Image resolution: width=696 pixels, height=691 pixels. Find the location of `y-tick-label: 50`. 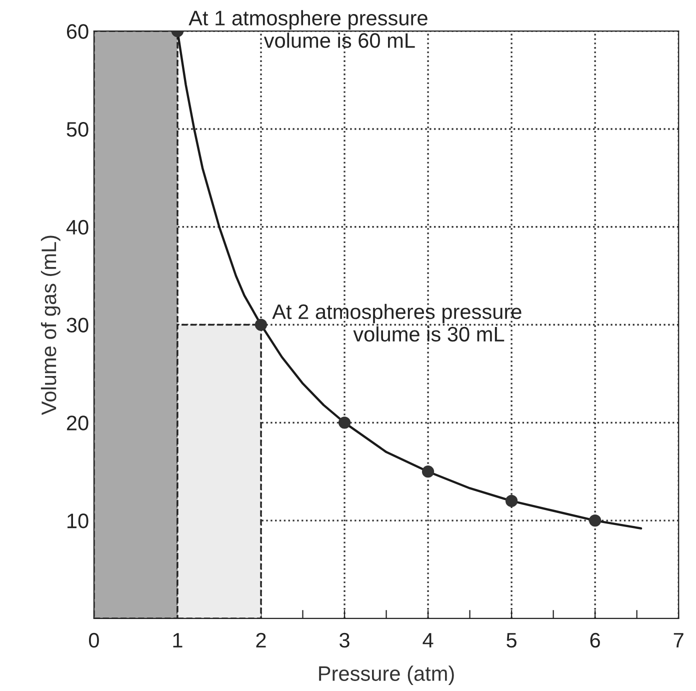

y-tick-label: 50 is located at coordinates (77, 129).